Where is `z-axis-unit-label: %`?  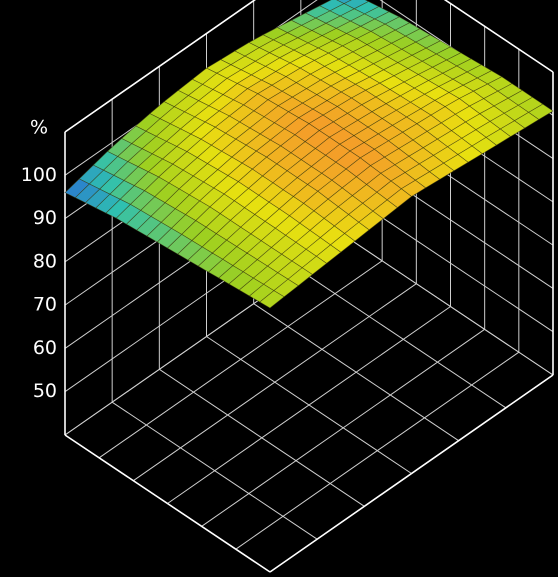
z-axis-unit-label: % is located at coordinates (39, 128).